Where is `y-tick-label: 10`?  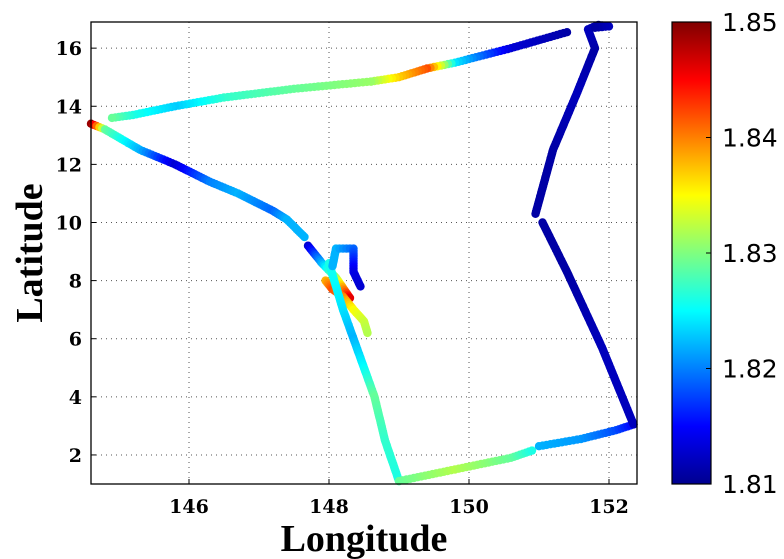
y-tick-label: 10 is located at coordinates (69, 223).